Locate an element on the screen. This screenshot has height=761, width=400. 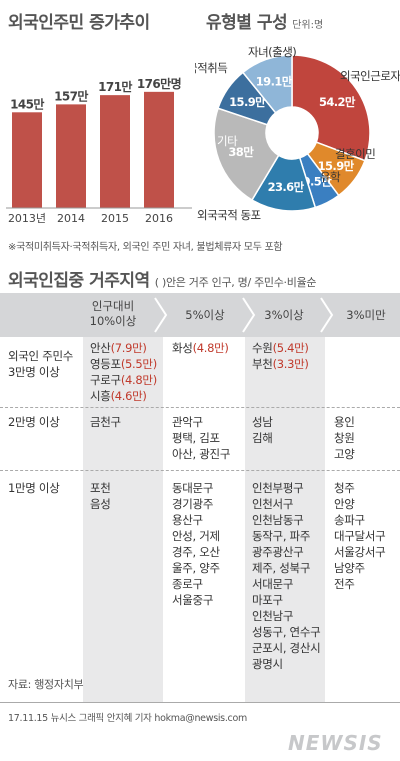
table-header-bar is located at coordinates (200, 315).